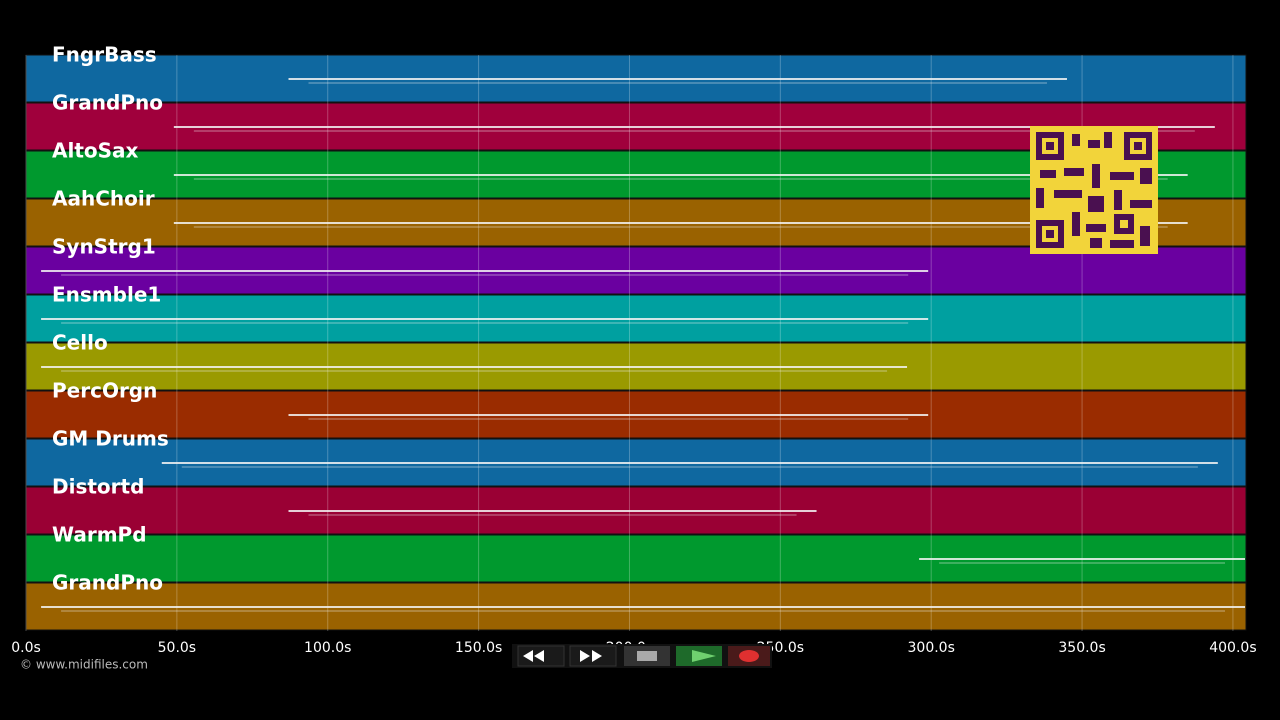 The image size is (1280, 720). I want to click on x-tick-label: 100.0s, so click(327, 648).